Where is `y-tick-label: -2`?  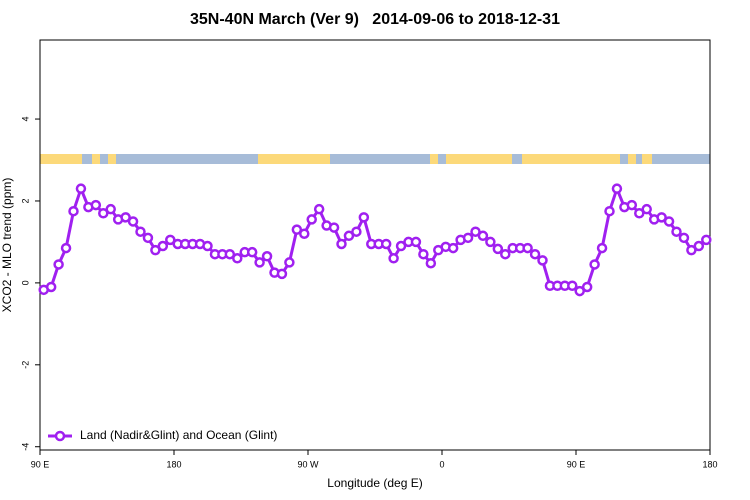
y-tick-label: -2 is located at coordinates (25, 365).